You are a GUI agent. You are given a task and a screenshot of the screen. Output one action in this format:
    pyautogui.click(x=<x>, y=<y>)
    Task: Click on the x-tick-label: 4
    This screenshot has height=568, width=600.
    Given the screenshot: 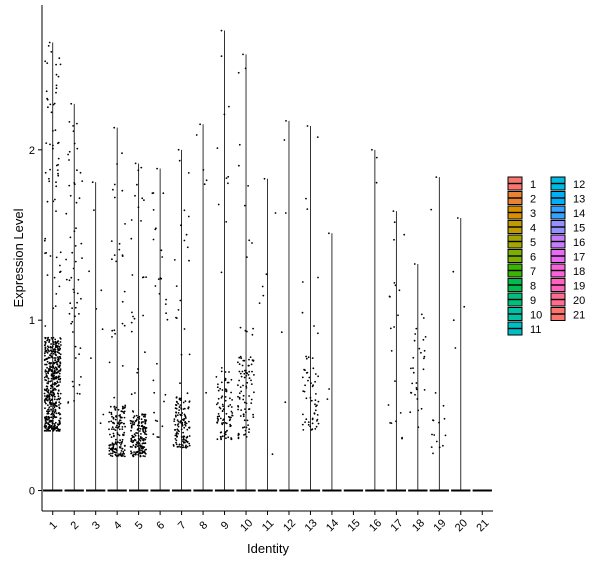 What is the action you would take?
    pyautogui.click(x=117, y=525)
    